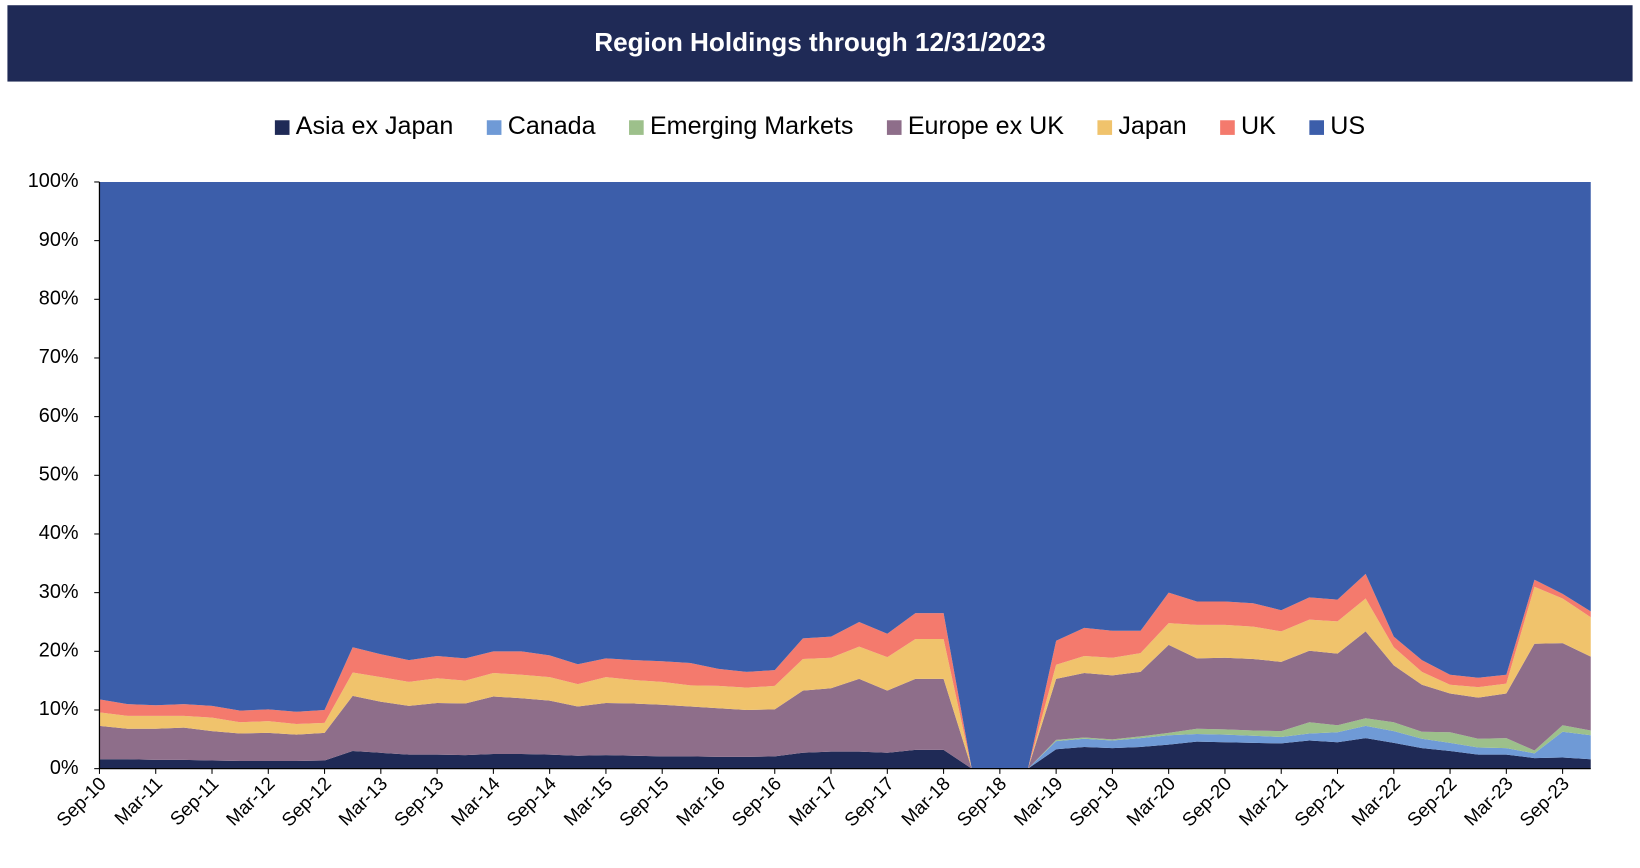 The width and height of the screenshot is (1640, 868). What do you see at coordinates (1152, 126) in the screenshot?
I see `legend-label: Japan` at bounding box center [1152, 126].